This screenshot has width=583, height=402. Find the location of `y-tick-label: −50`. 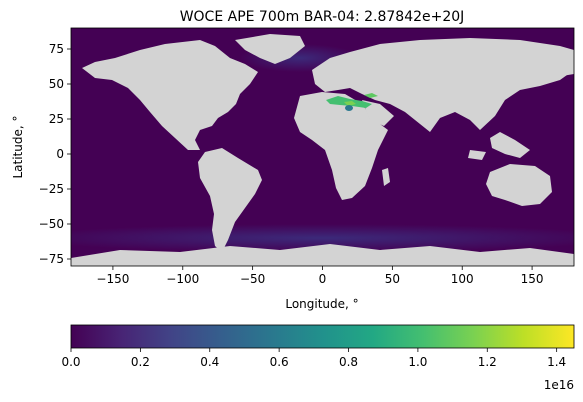

y-tick-label: −50 is located at coordinates (51, 224).